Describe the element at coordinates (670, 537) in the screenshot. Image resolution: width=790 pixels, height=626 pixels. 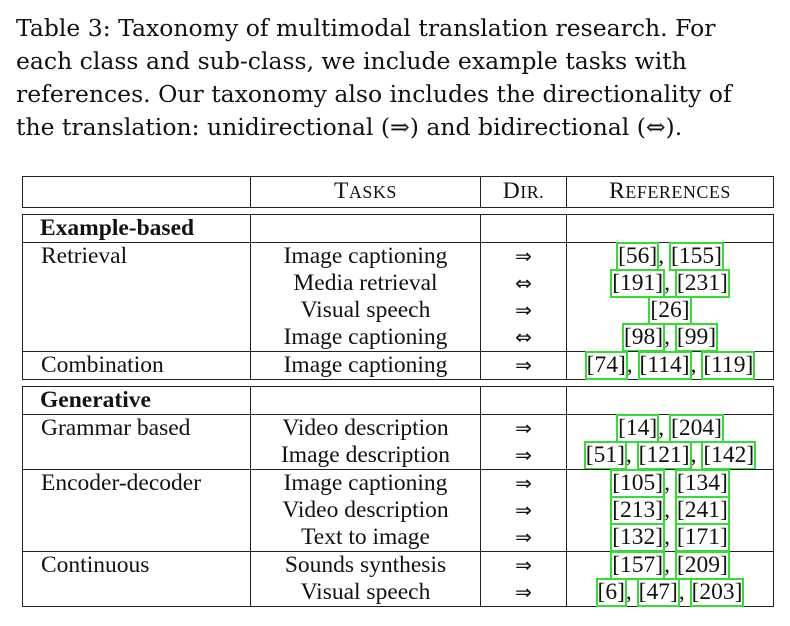
I see `reference-list: [132], [171]` at that location.